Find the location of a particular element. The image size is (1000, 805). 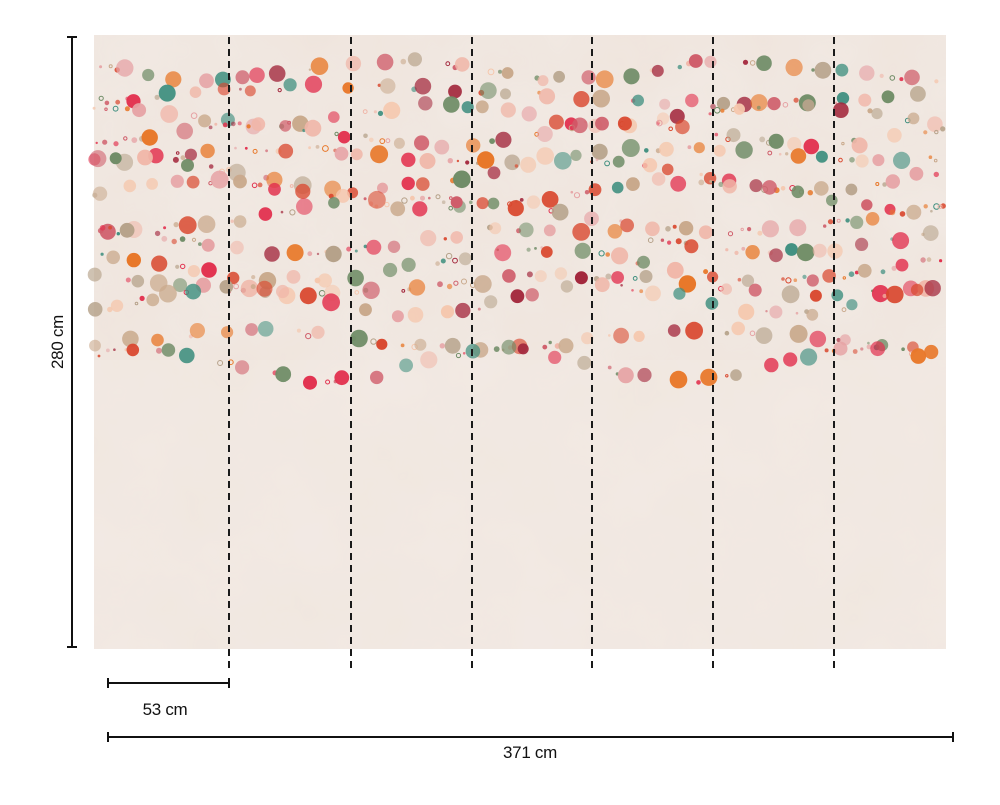

height-label: 280 cm is located at coordinates (57, 342).